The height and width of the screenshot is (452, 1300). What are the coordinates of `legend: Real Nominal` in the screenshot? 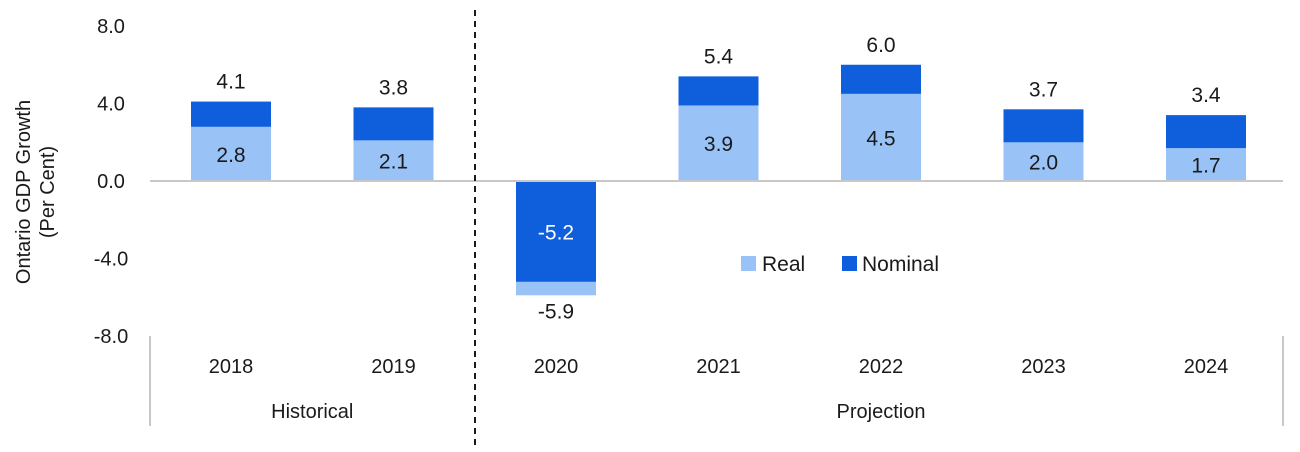 It's located at (840, 264).